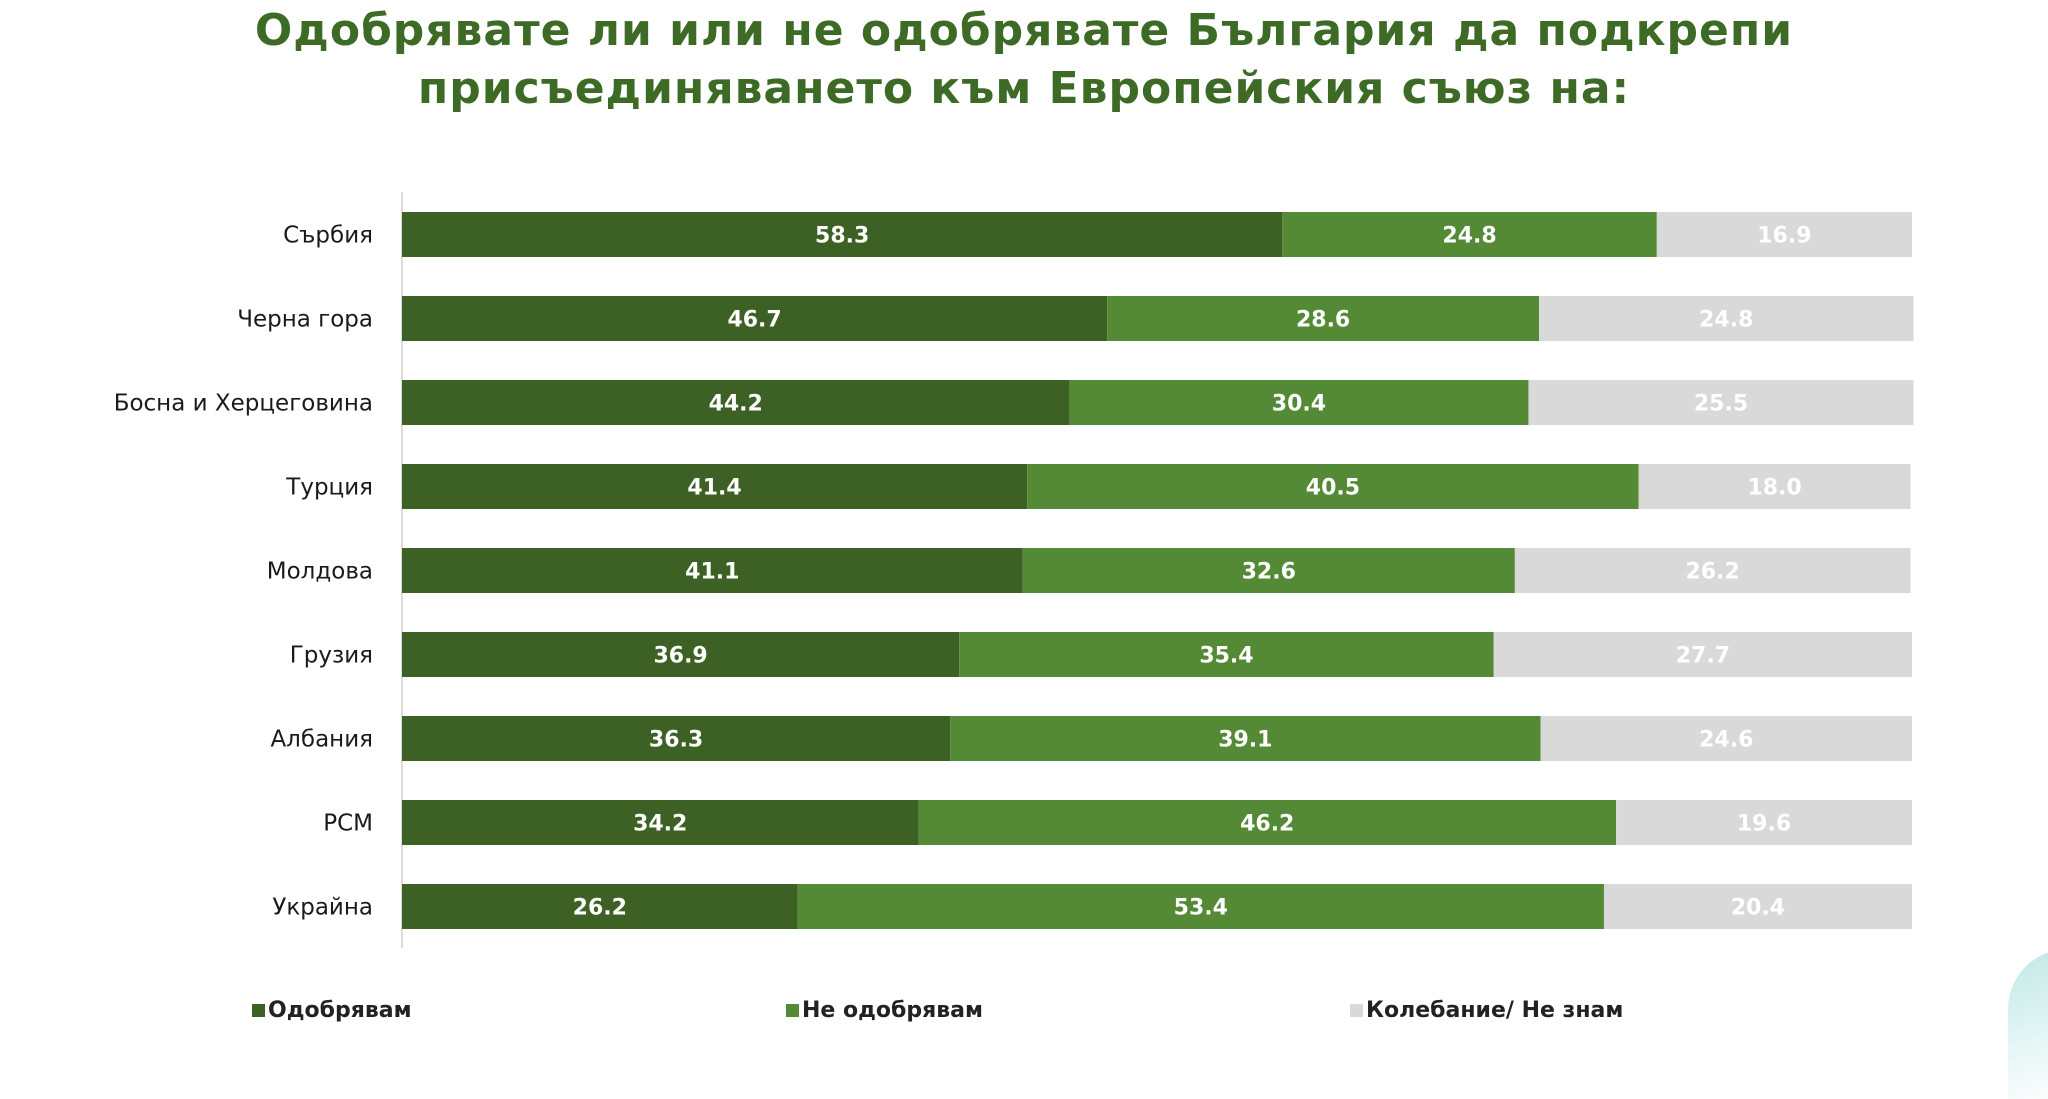 Image resolution: width=2048 pixels, height=1099 pixels. Describe the element at coordinates (320, 572) in the screenshot. I see `category-label: Молдова` at that location.